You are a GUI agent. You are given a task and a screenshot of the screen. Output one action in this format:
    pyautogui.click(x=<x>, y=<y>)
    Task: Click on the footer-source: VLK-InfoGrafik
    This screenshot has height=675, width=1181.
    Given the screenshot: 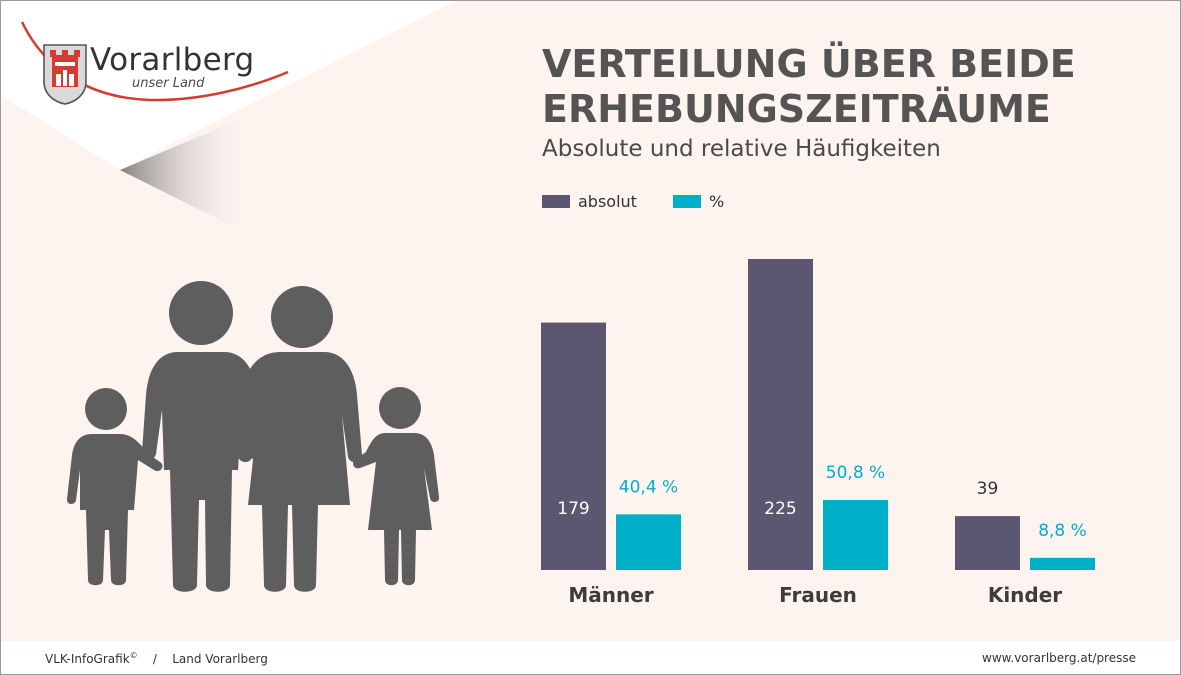 What is the action you would take?
    pyautogui.click(x=87, y=659)
    